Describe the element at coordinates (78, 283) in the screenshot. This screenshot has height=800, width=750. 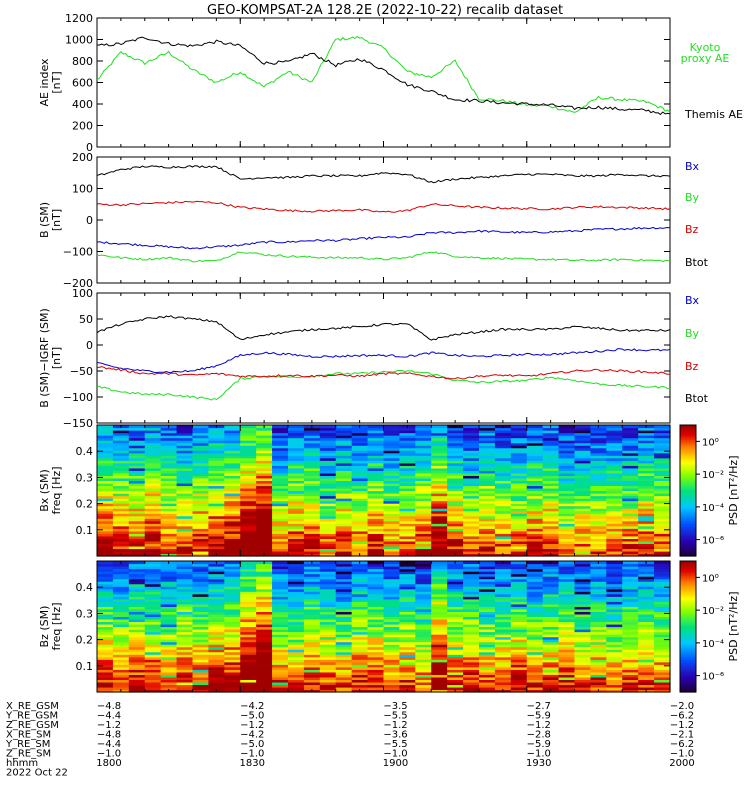
I see `b-ytick-label: −200` at that location.